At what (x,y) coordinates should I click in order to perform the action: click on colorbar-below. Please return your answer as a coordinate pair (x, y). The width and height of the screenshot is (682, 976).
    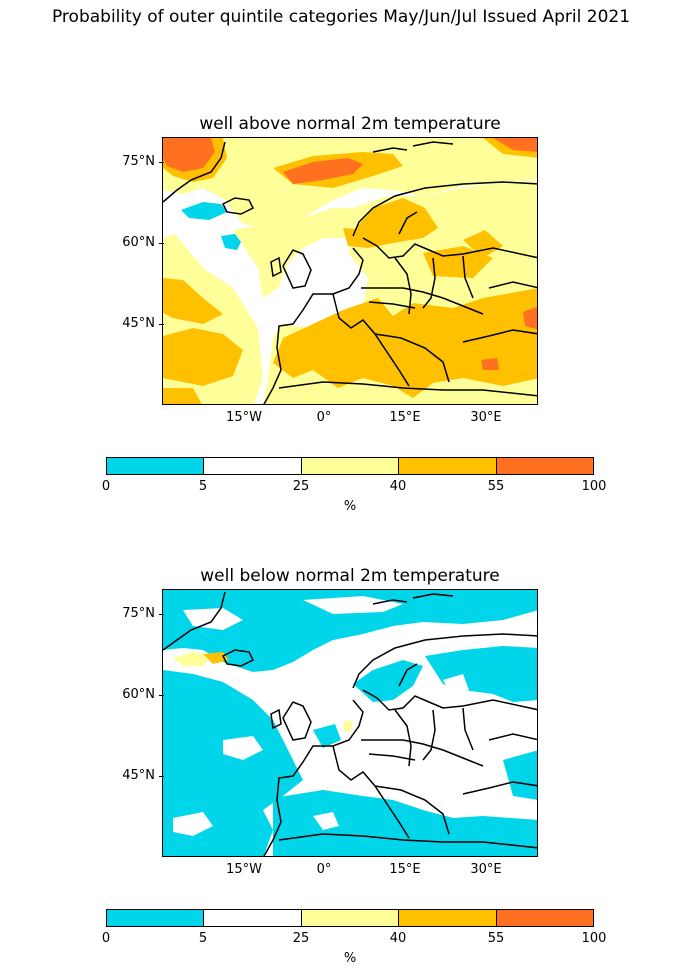
    Looking at the image, I should click on (350, 918).